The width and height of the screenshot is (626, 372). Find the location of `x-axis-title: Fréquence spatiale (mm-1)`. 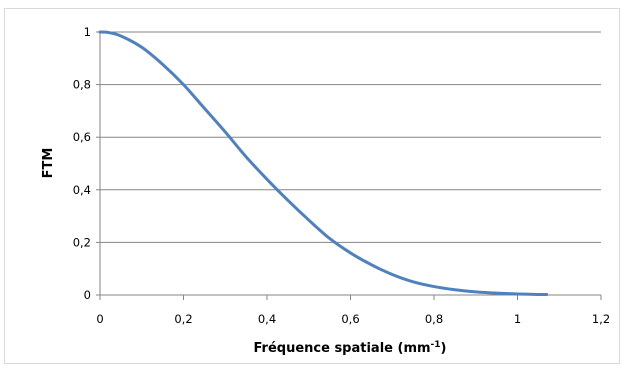

x-axis-title: Fréquence spatiale (mm-1) is located at coordinates (349, 348).